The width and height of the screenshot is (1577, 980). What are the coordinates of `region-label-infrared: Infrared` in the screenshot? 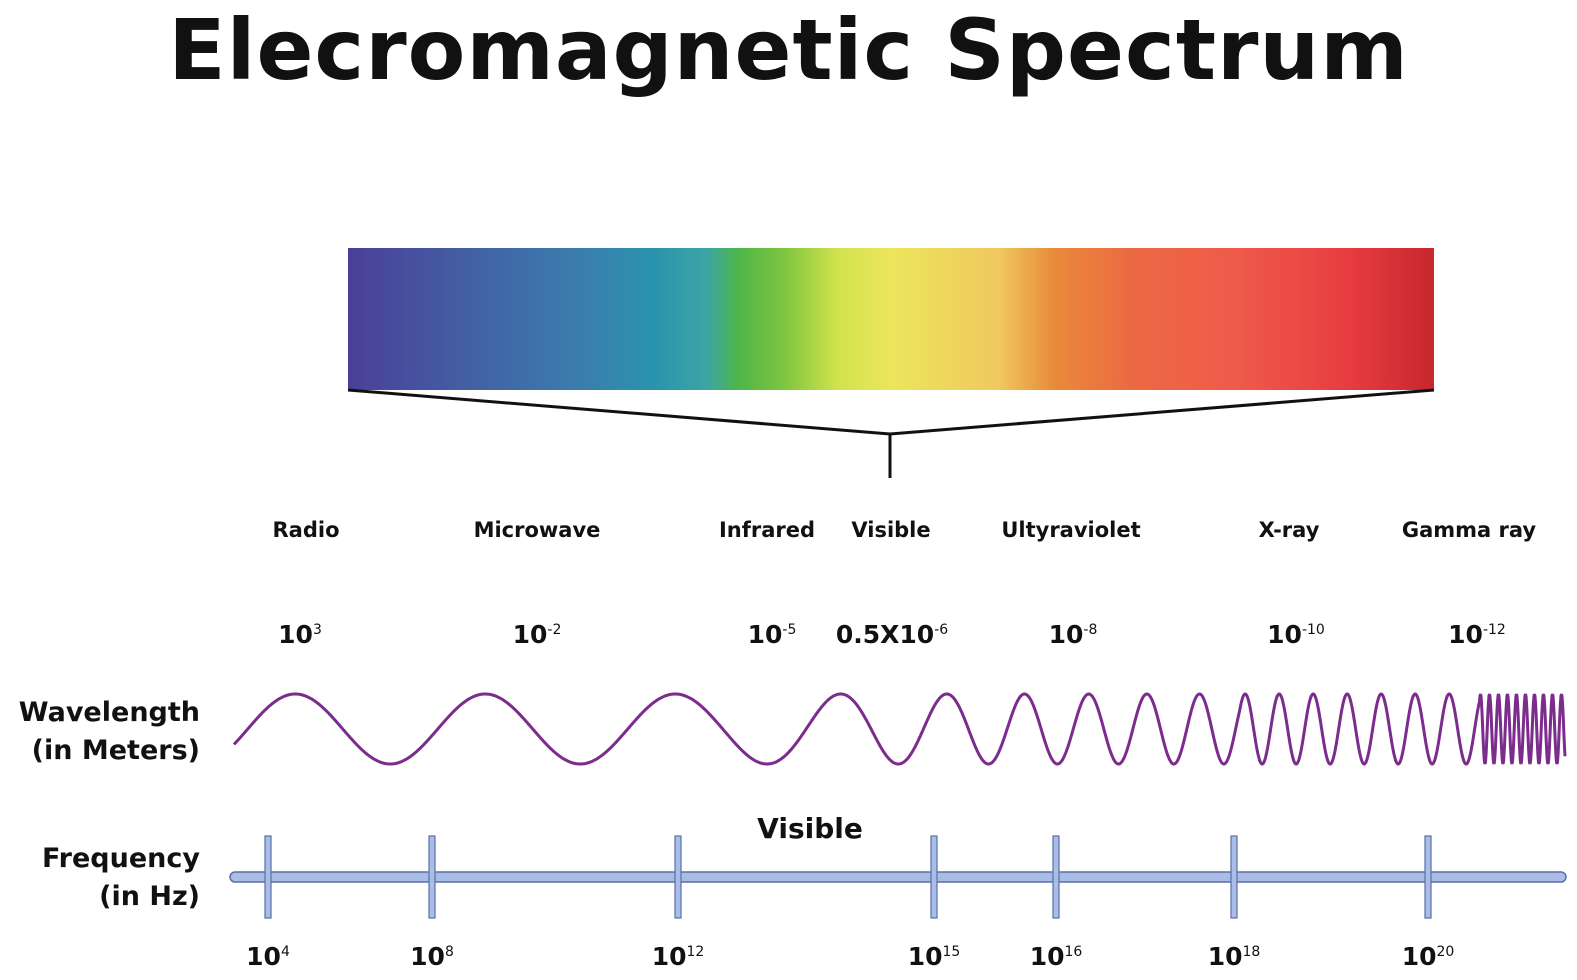 It's located at (767, 530).